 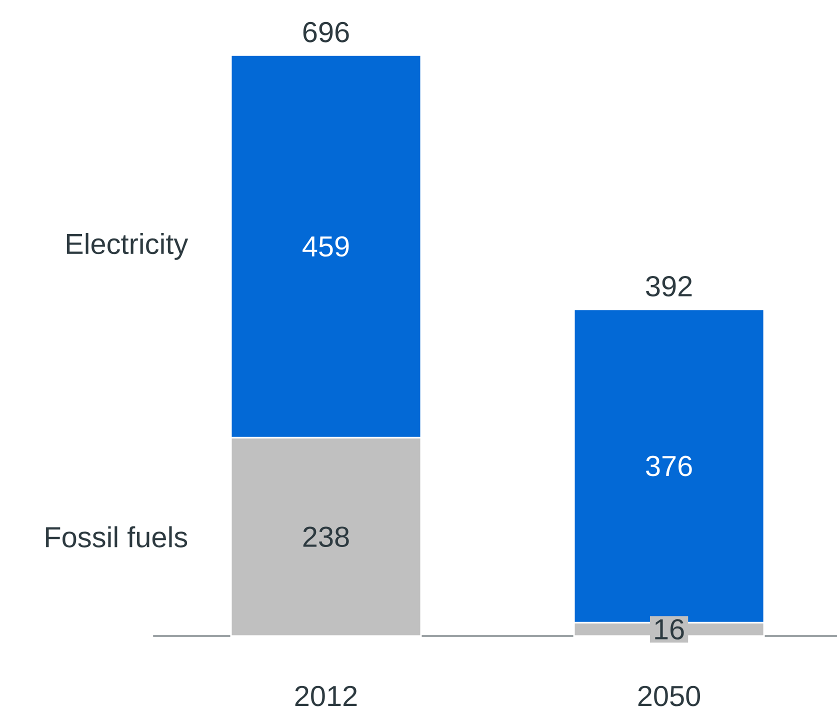 I want to click on total-label: 392, so click(x=669, y=286).